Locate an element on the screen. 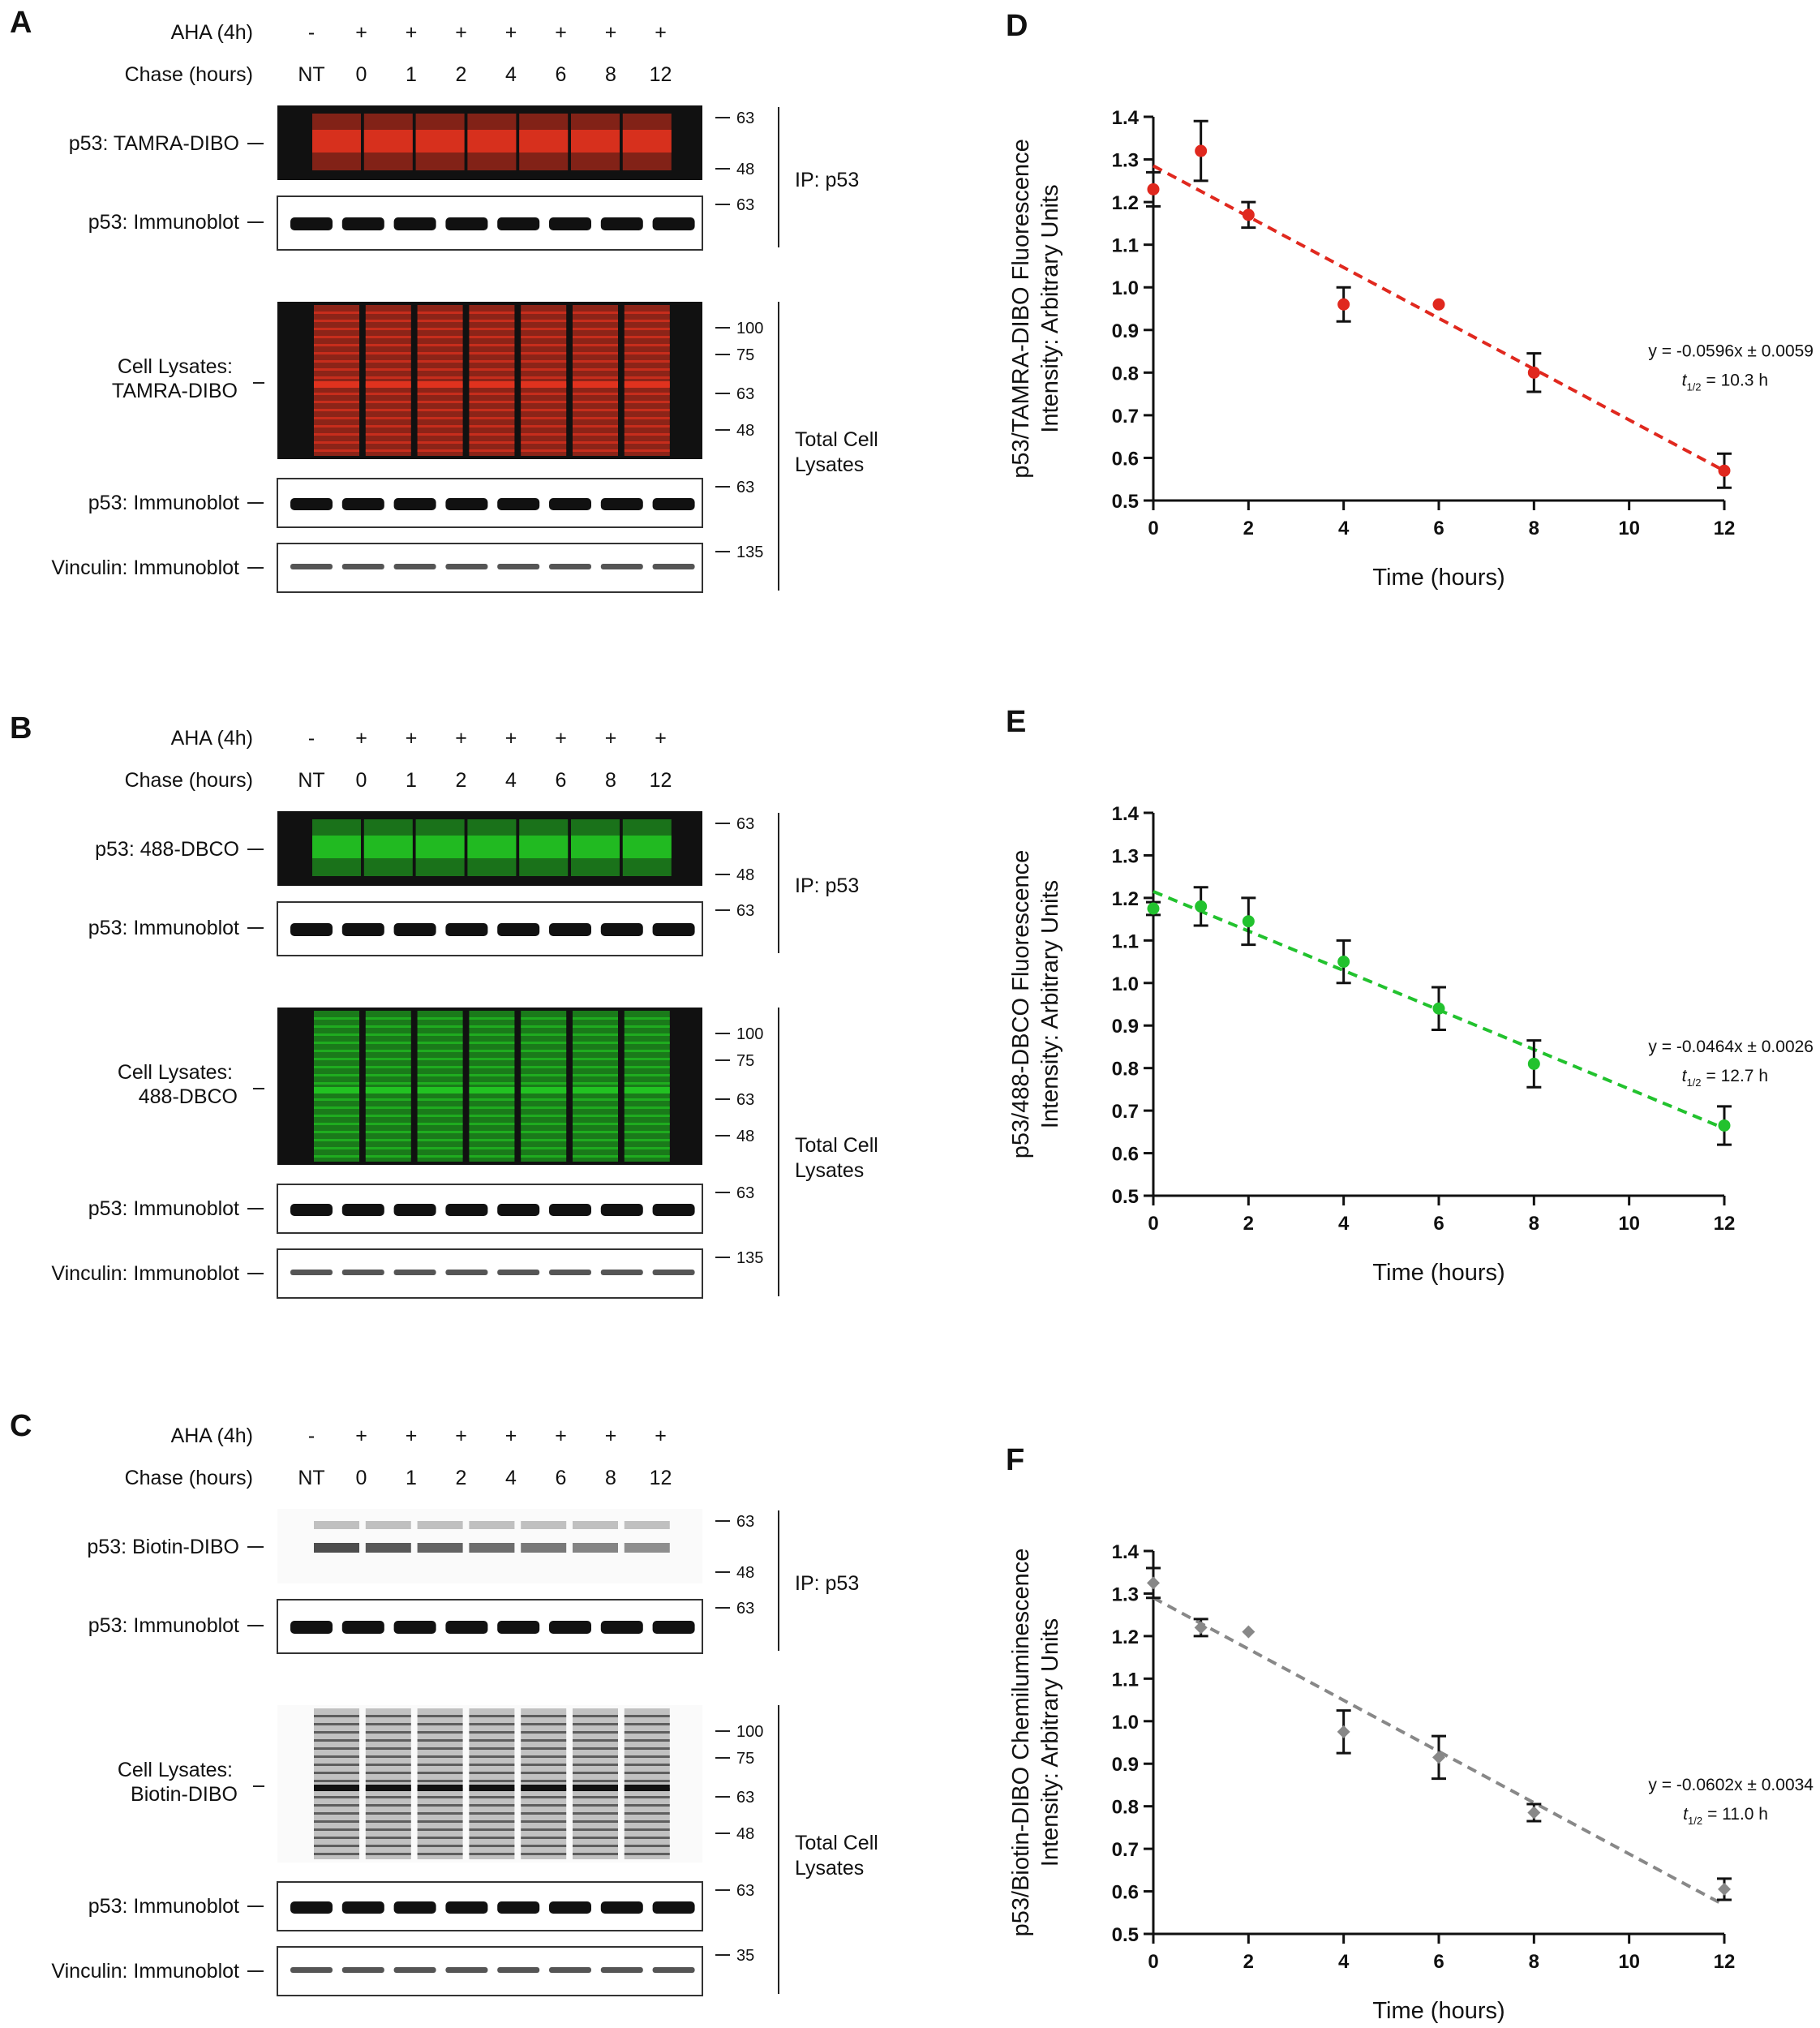 The width and height of the screenshot is (1820, 2028). half-life-symbol: t is located at coordinates (1686, 1815).